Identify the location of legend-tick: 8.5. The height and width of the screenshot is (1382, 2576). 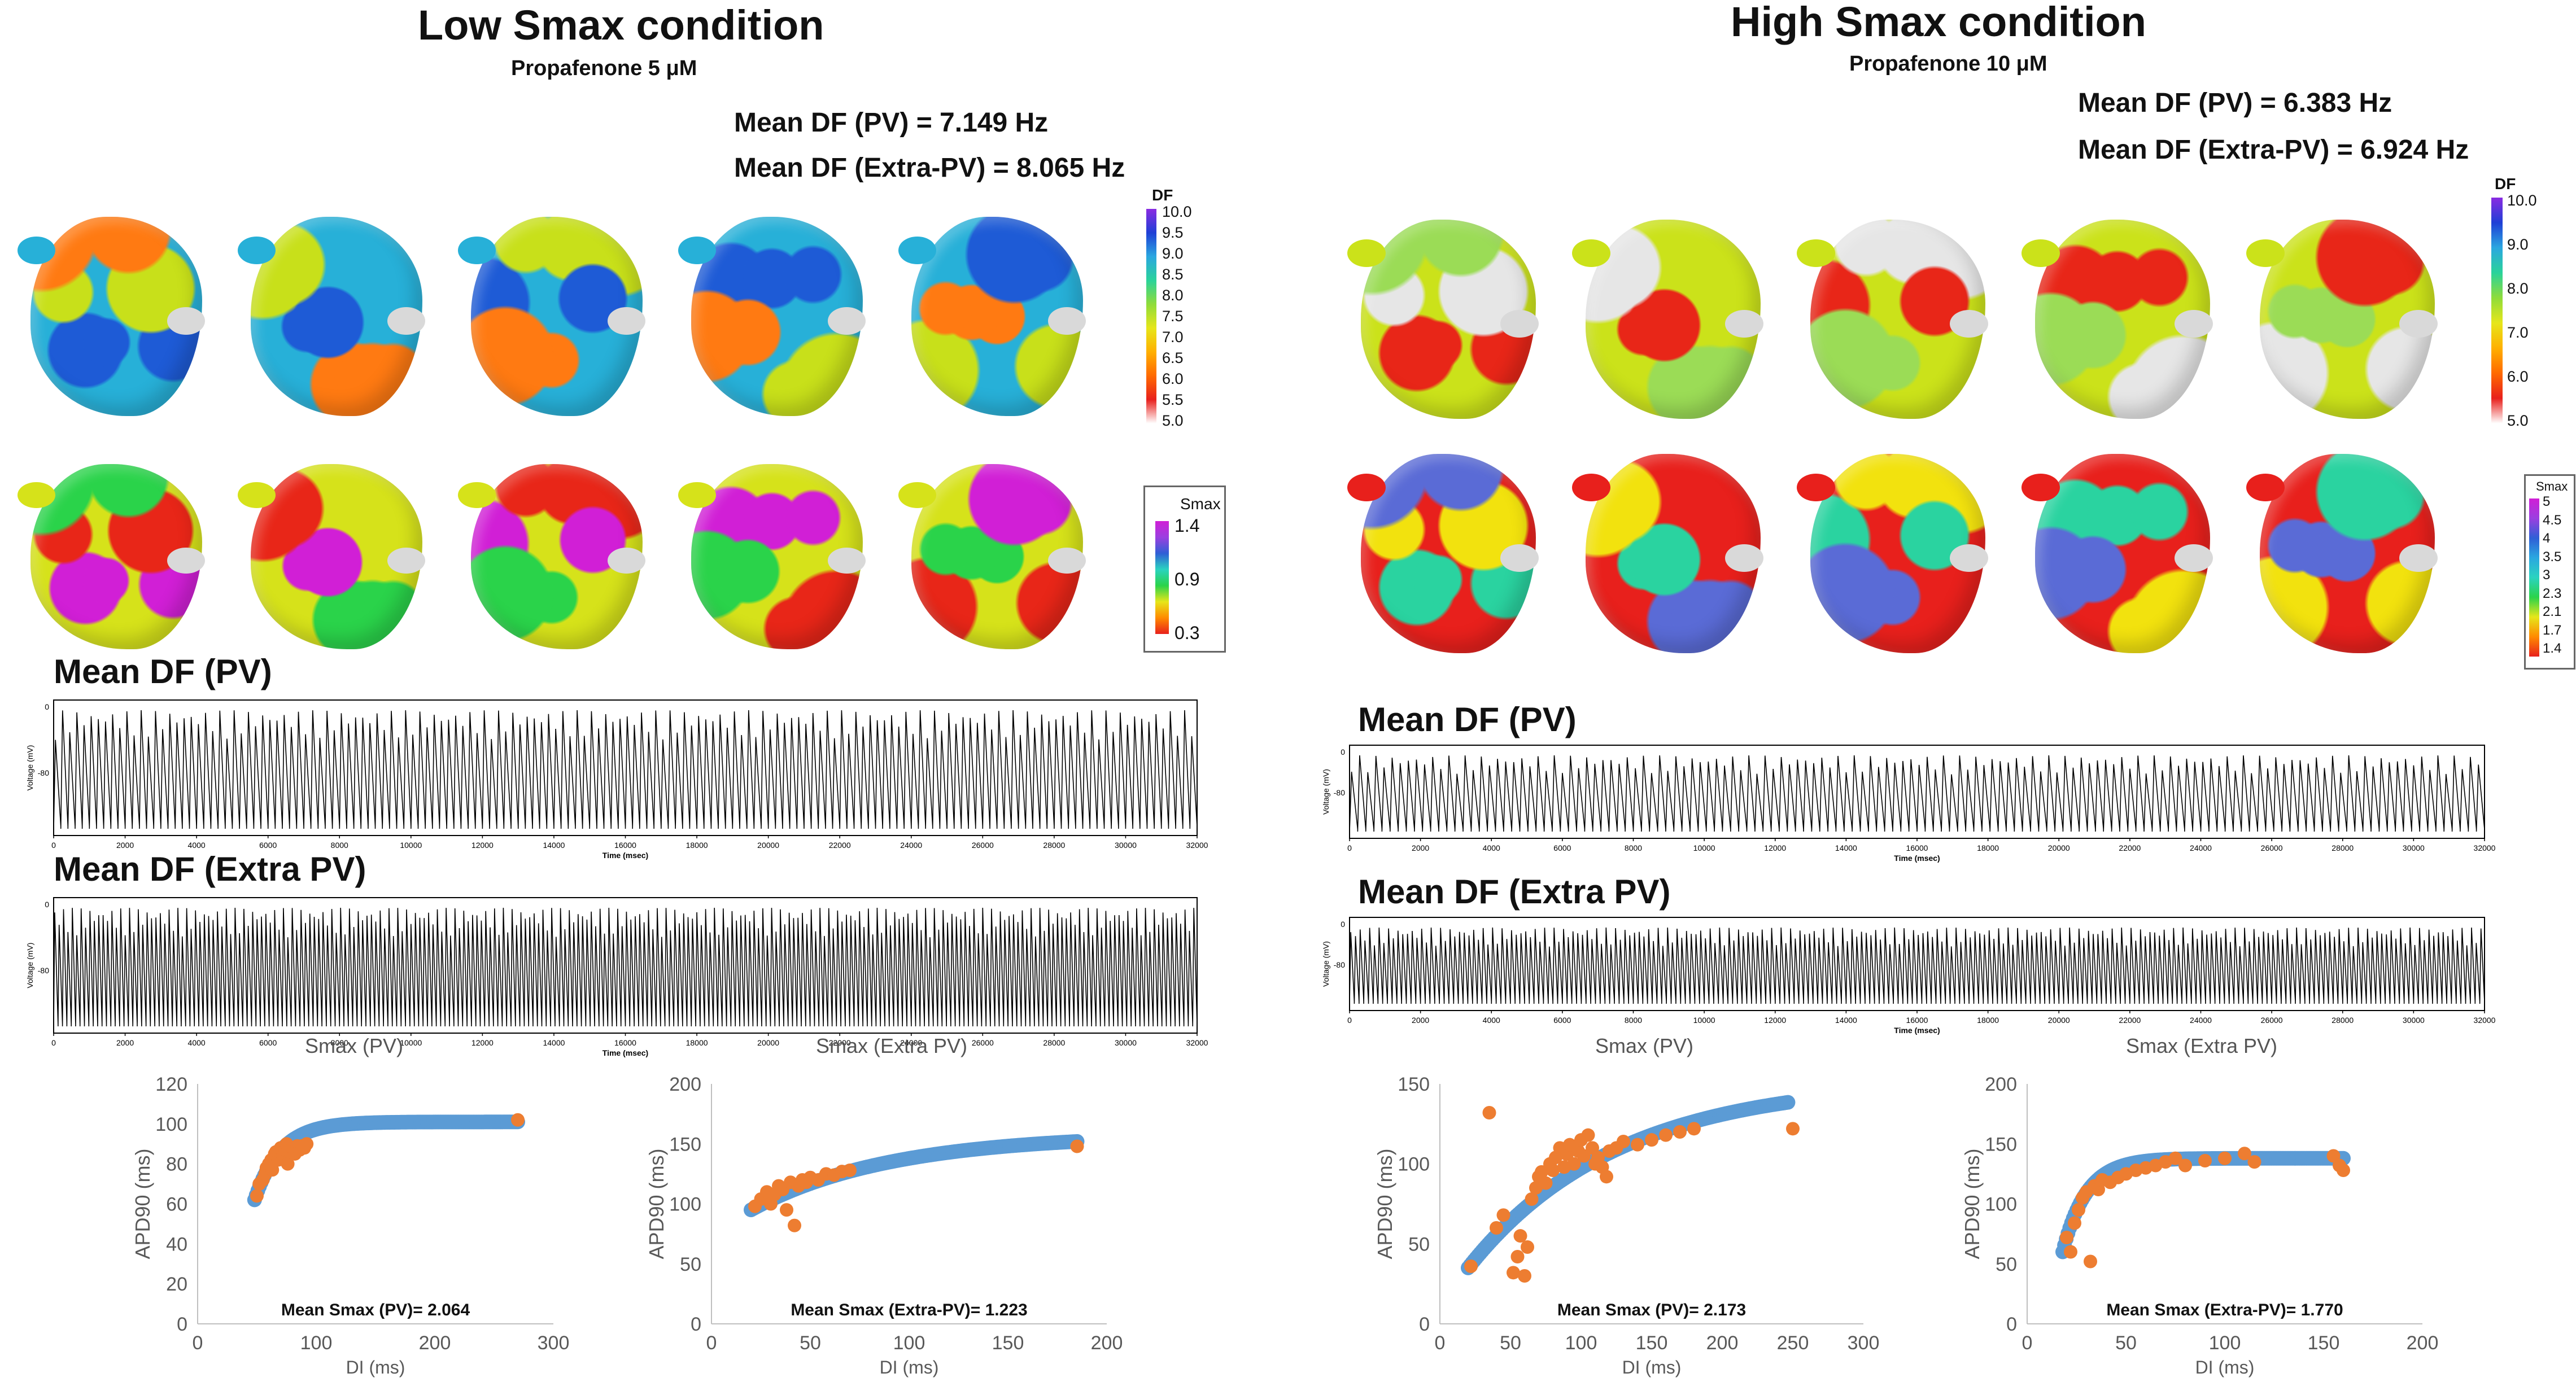
(1173, 274).